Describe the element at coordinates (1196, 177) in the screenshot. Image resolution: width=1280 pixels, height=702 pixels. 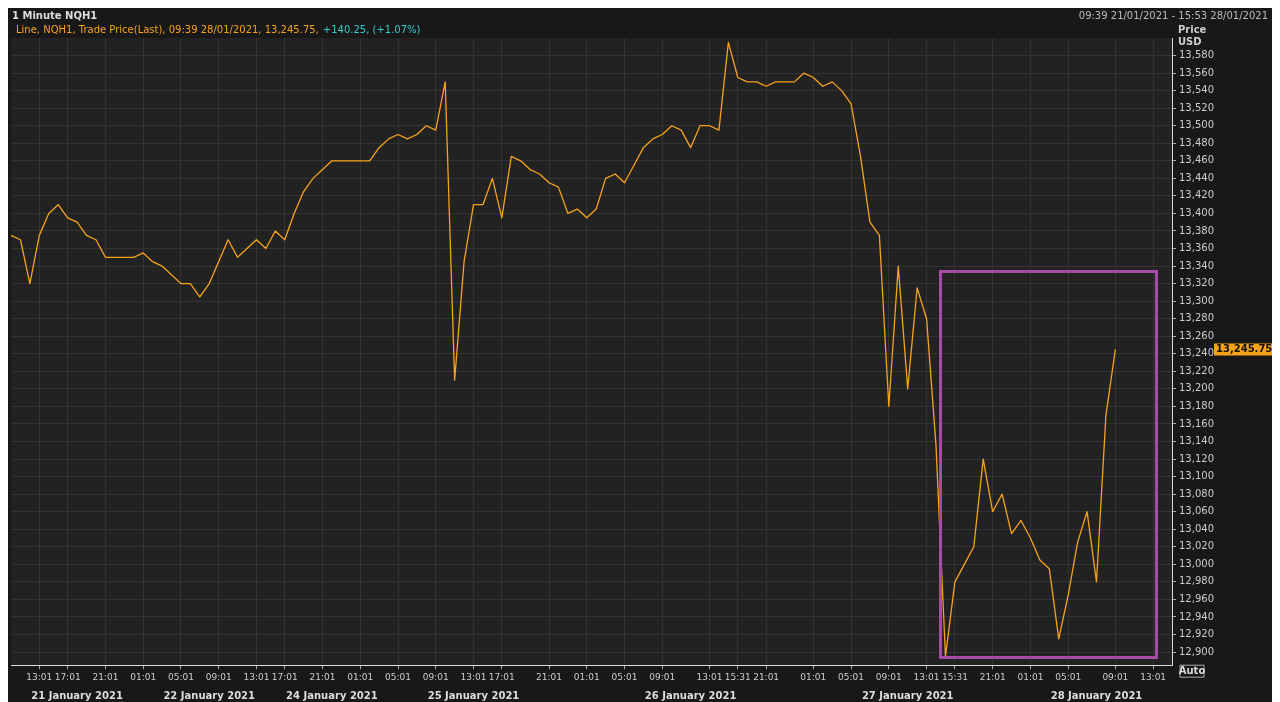
I see `y-tick-label: 13,440` at that location.